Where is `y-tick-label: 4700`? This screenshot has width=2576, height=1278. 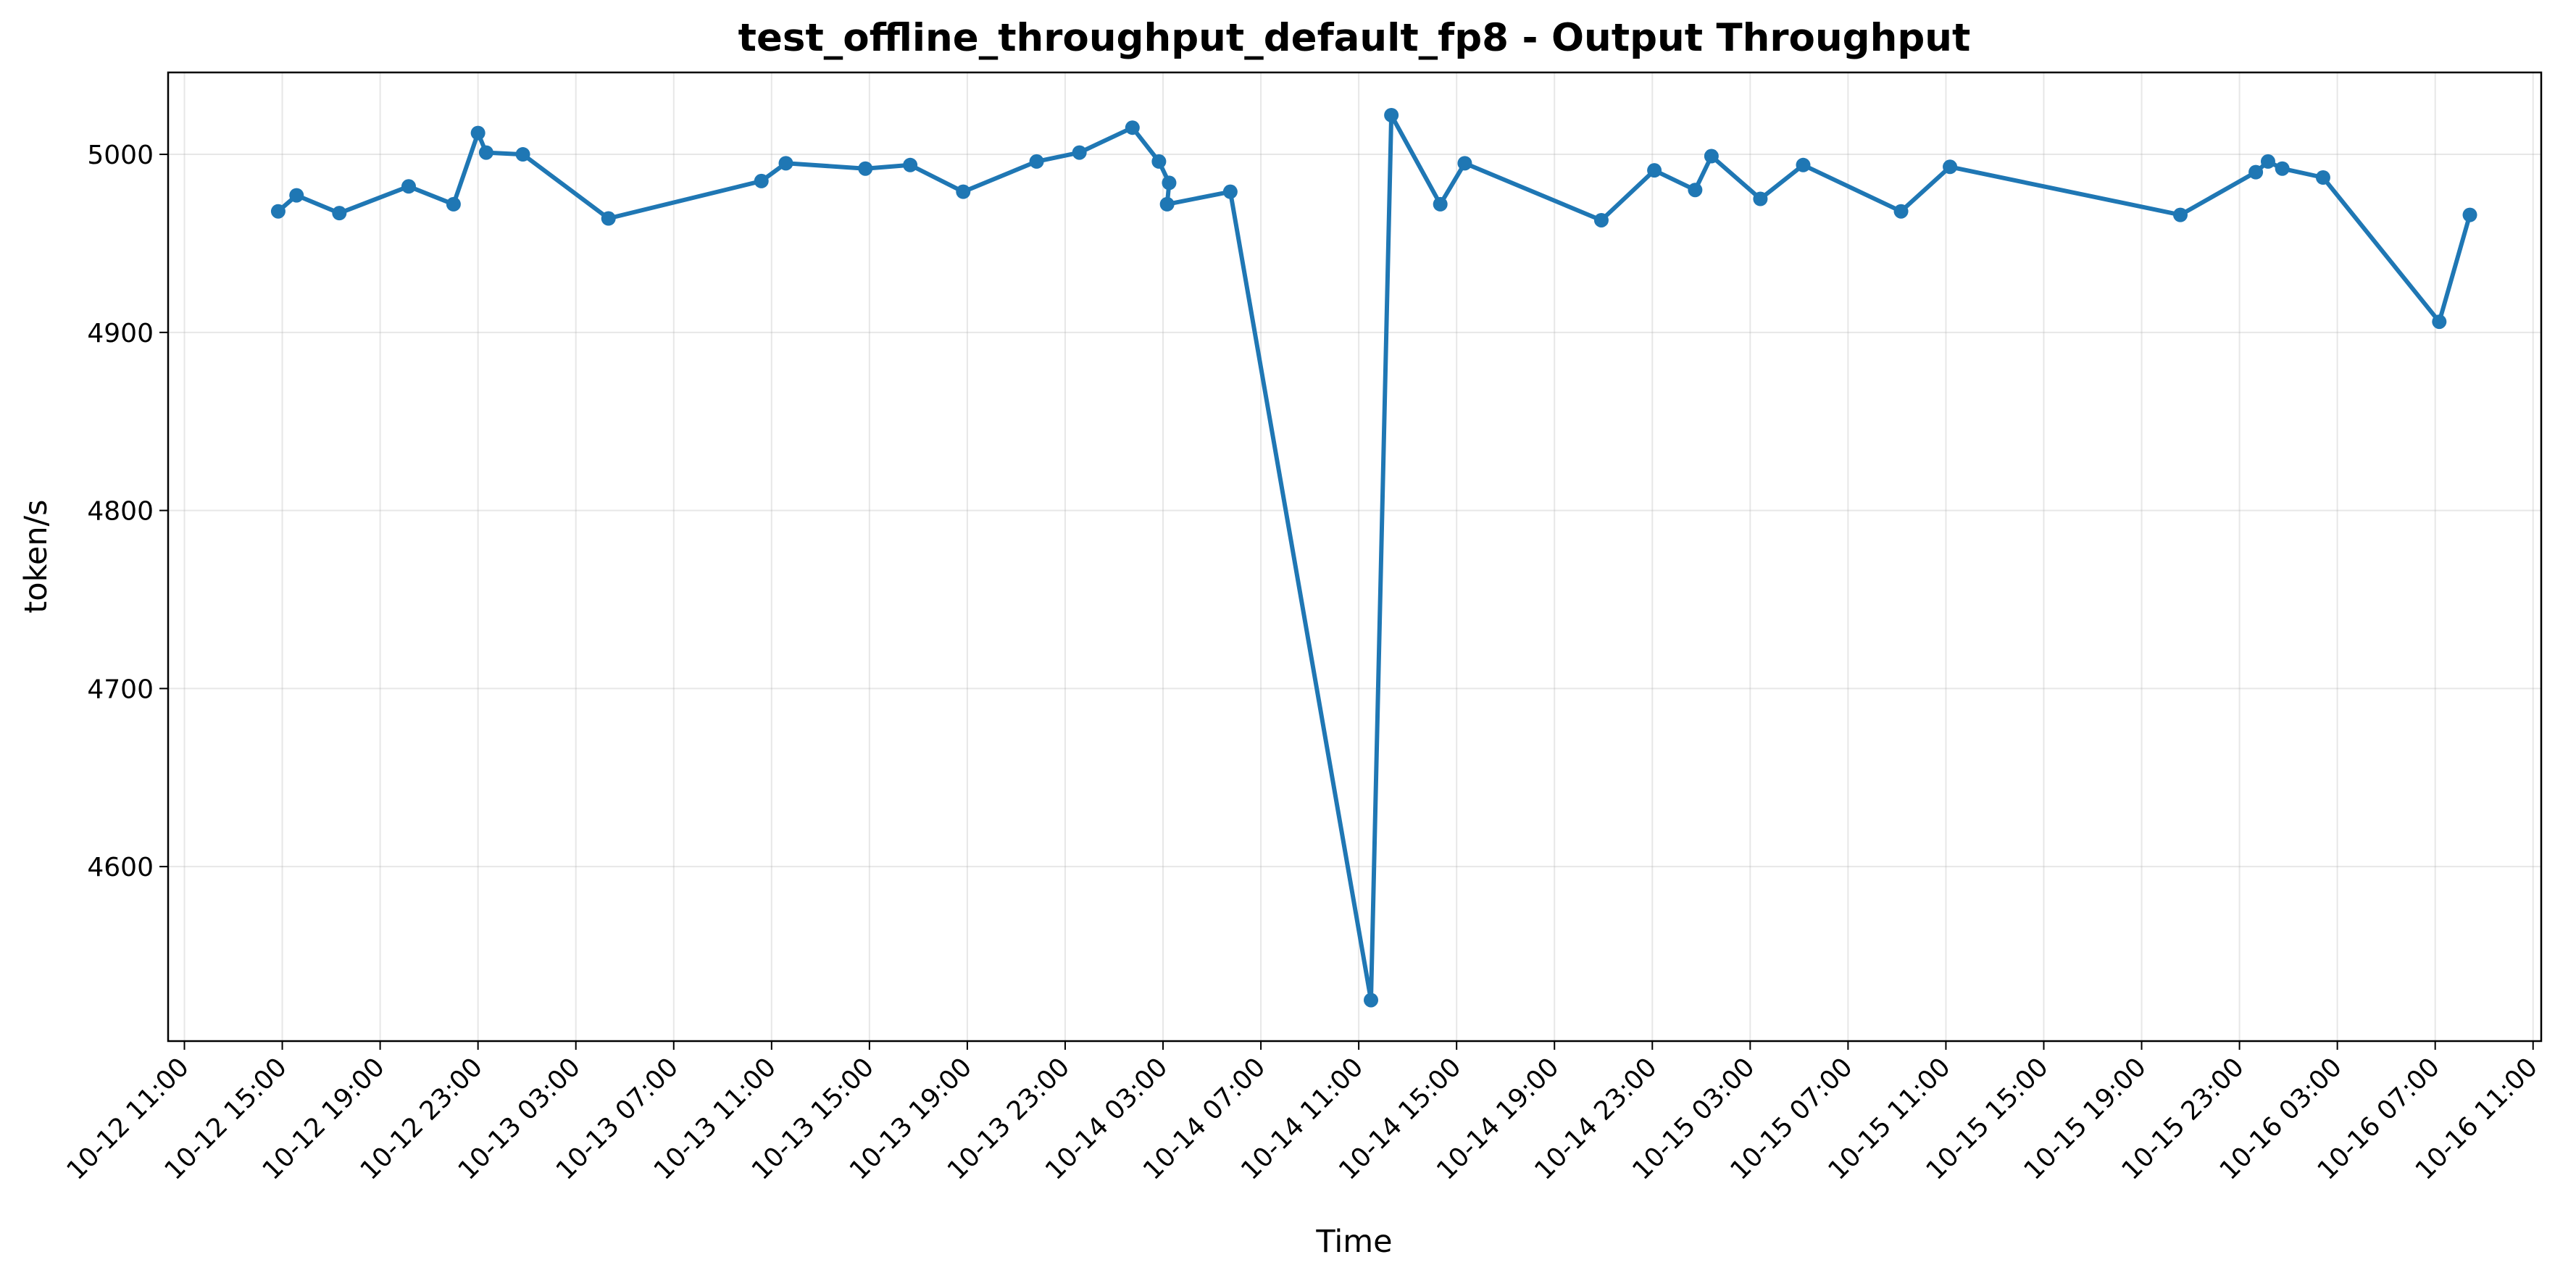 y-tick-label: 4700 is located at coordinates (120, 689).